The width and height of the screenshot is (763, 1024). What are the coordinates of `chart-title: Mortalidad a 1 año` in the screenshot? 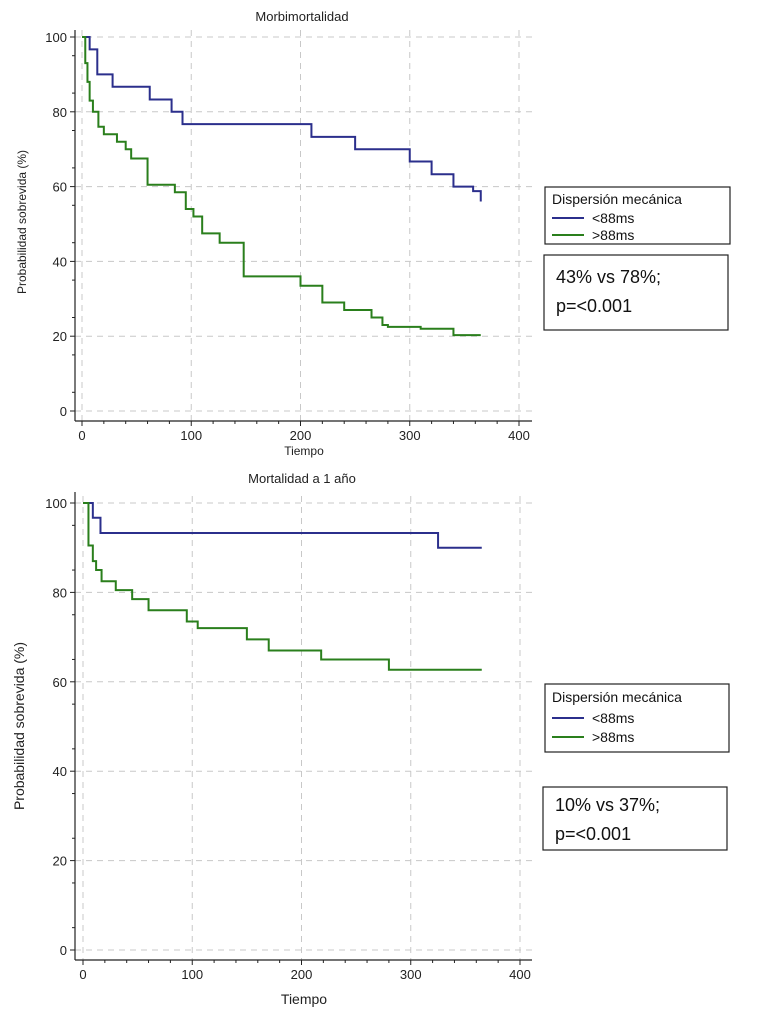 It's located at (302, 478).